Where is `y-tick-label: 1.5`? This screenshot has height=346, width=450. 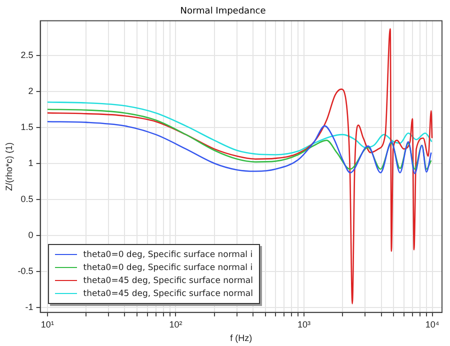
y-tick-label: 1.5 is located at coordinates (27, 127).